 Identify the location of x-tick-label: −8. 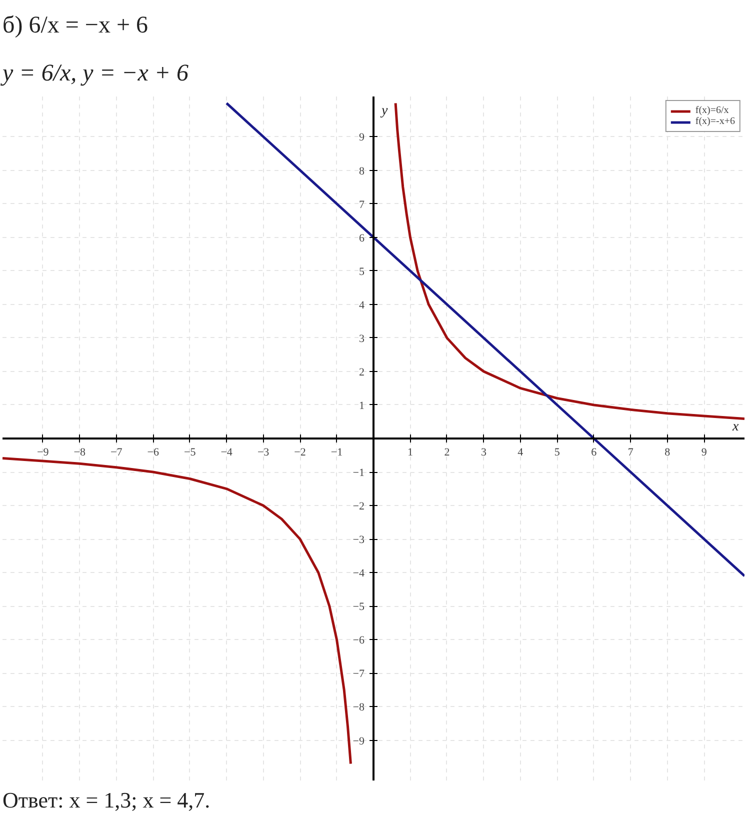
(80, 452).